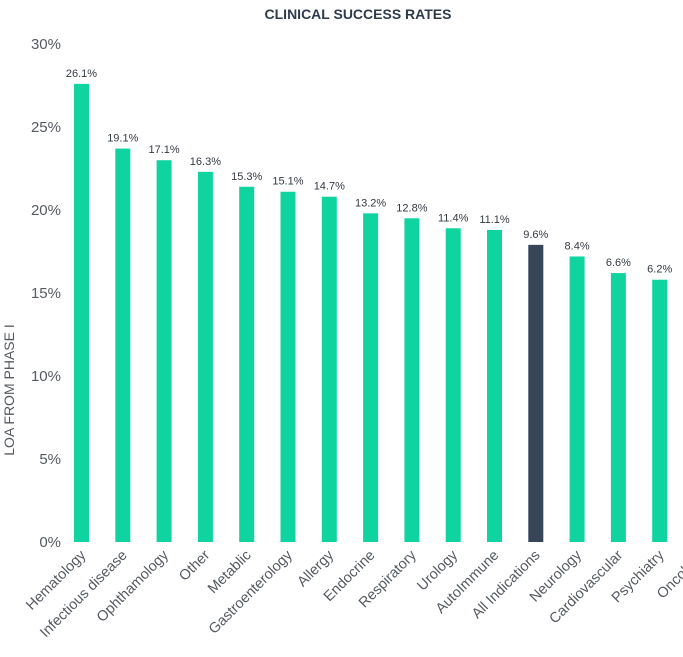  I want to click on category-label: Other, so click(194, 565).